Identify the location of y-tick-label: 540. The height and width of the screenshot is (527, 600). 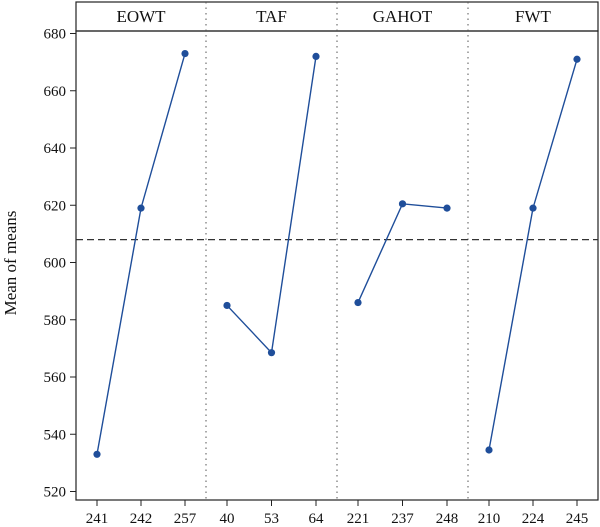
(55, 435).